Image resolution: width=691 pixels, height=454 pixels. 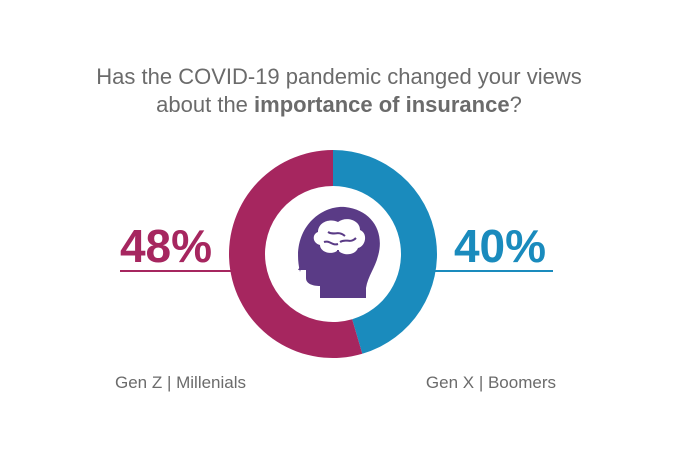 I want to click on title-line-2: about the importance of insurance?, so click(x=339, y=104).